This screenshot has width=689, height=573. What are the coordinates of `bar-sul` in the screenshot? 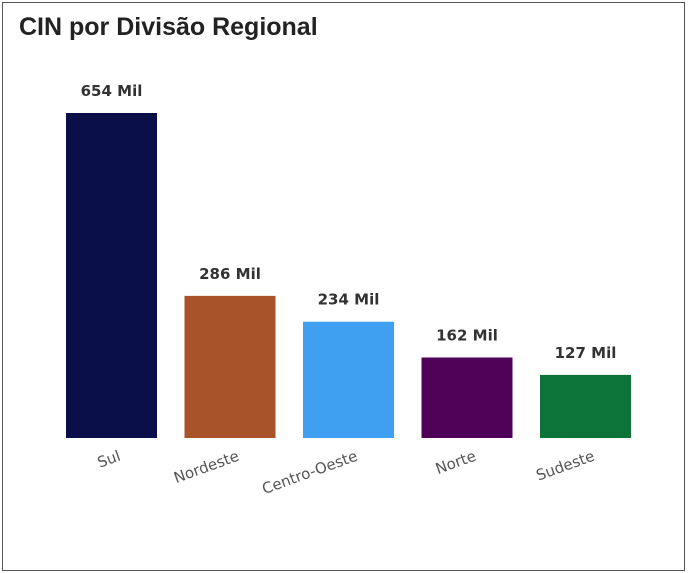 It's located at (111, 275).